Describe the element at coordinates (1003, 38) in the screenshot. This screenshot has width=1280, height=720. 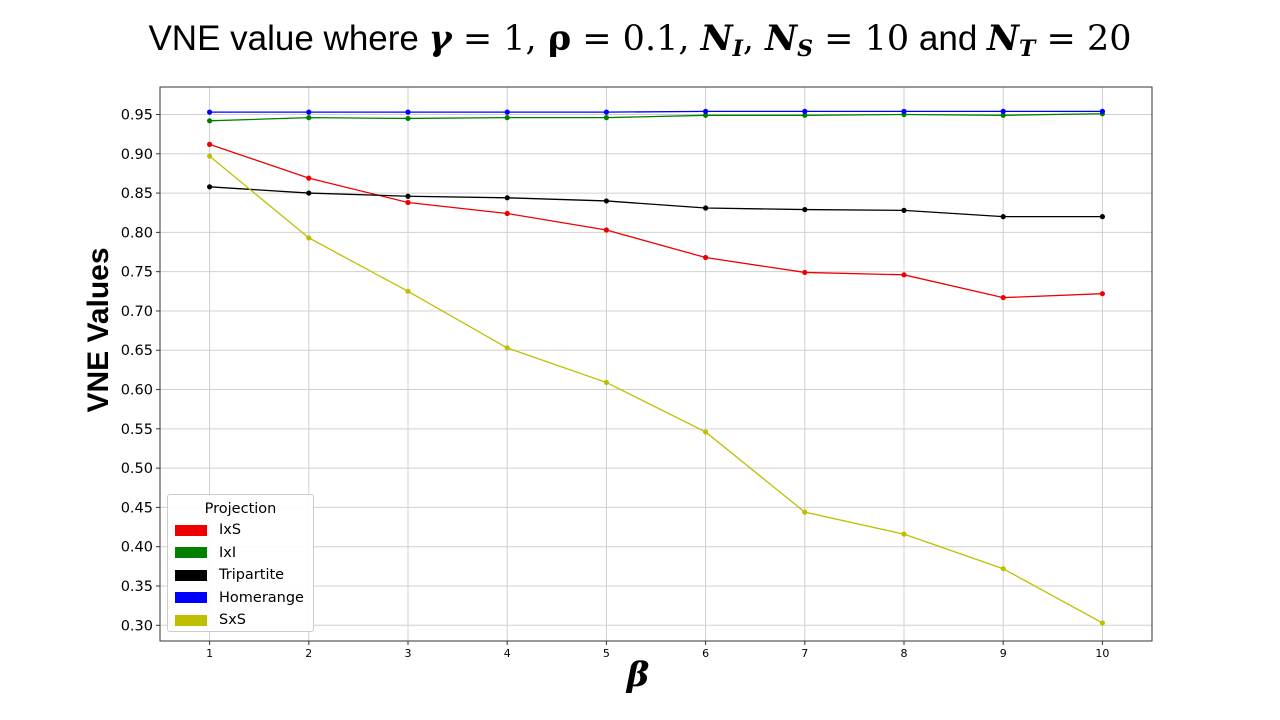
I see `title-nt-symbol: N` at that location.